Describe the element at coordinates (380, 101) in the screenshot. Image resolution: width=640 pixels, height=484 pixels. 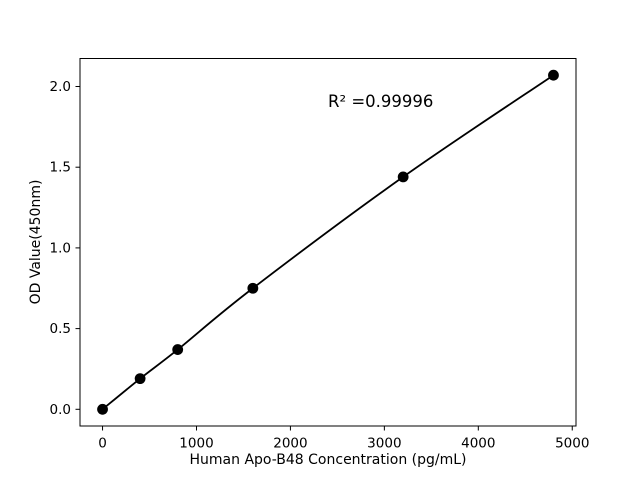
I see `r-squared-annotation: R² =0.99996` at that location.